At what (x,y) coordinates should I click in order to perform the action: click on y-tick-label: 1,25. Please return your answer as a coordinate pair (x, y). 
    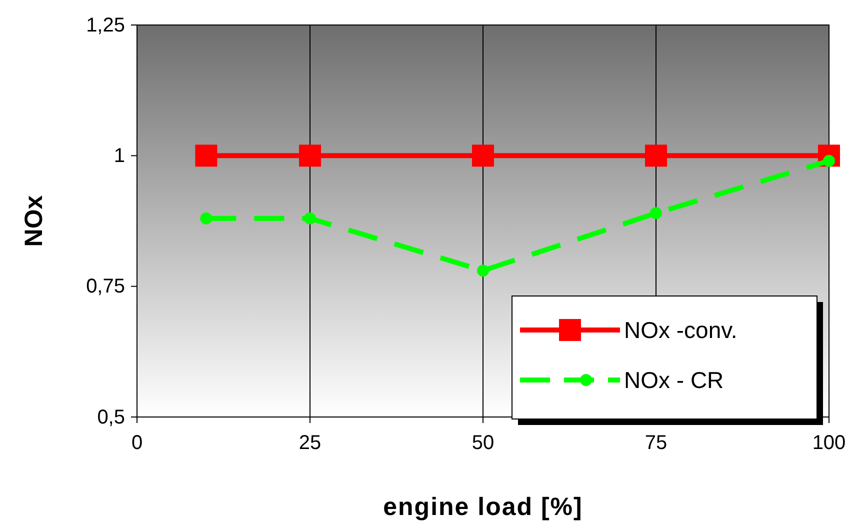
    Looking at the image, I should click on (105, 25).